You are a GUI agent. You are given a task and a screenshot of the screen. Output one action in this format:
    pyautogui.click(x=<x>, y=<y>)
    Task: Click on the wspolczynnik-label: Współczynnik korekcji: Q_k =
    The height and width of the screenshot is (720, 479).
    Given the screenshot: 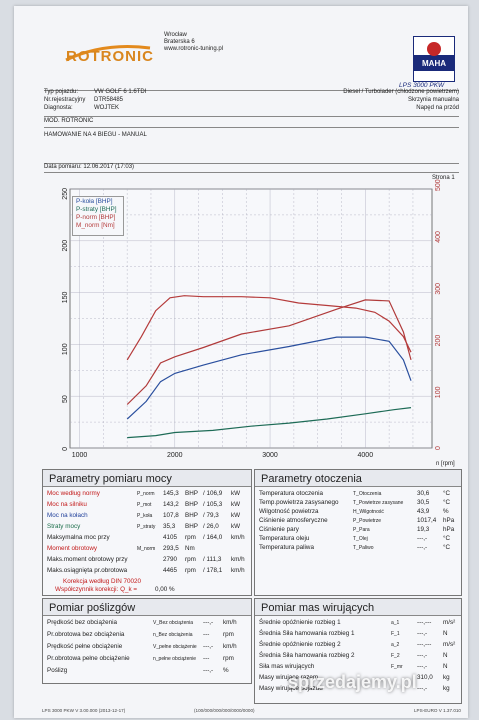 What is the action you would take?
    pyautogui.click(x=96, y=589)
    